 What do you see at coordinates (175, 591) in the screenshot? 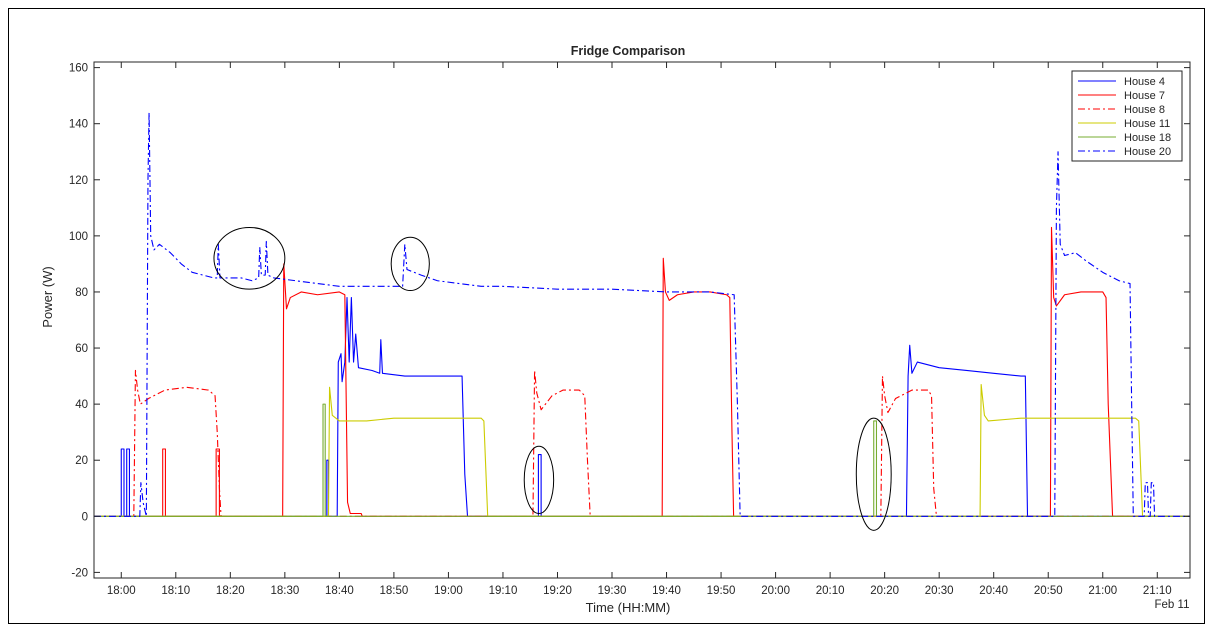
I see `x-tick-label: 18:10` at bounding box center [175, 591].